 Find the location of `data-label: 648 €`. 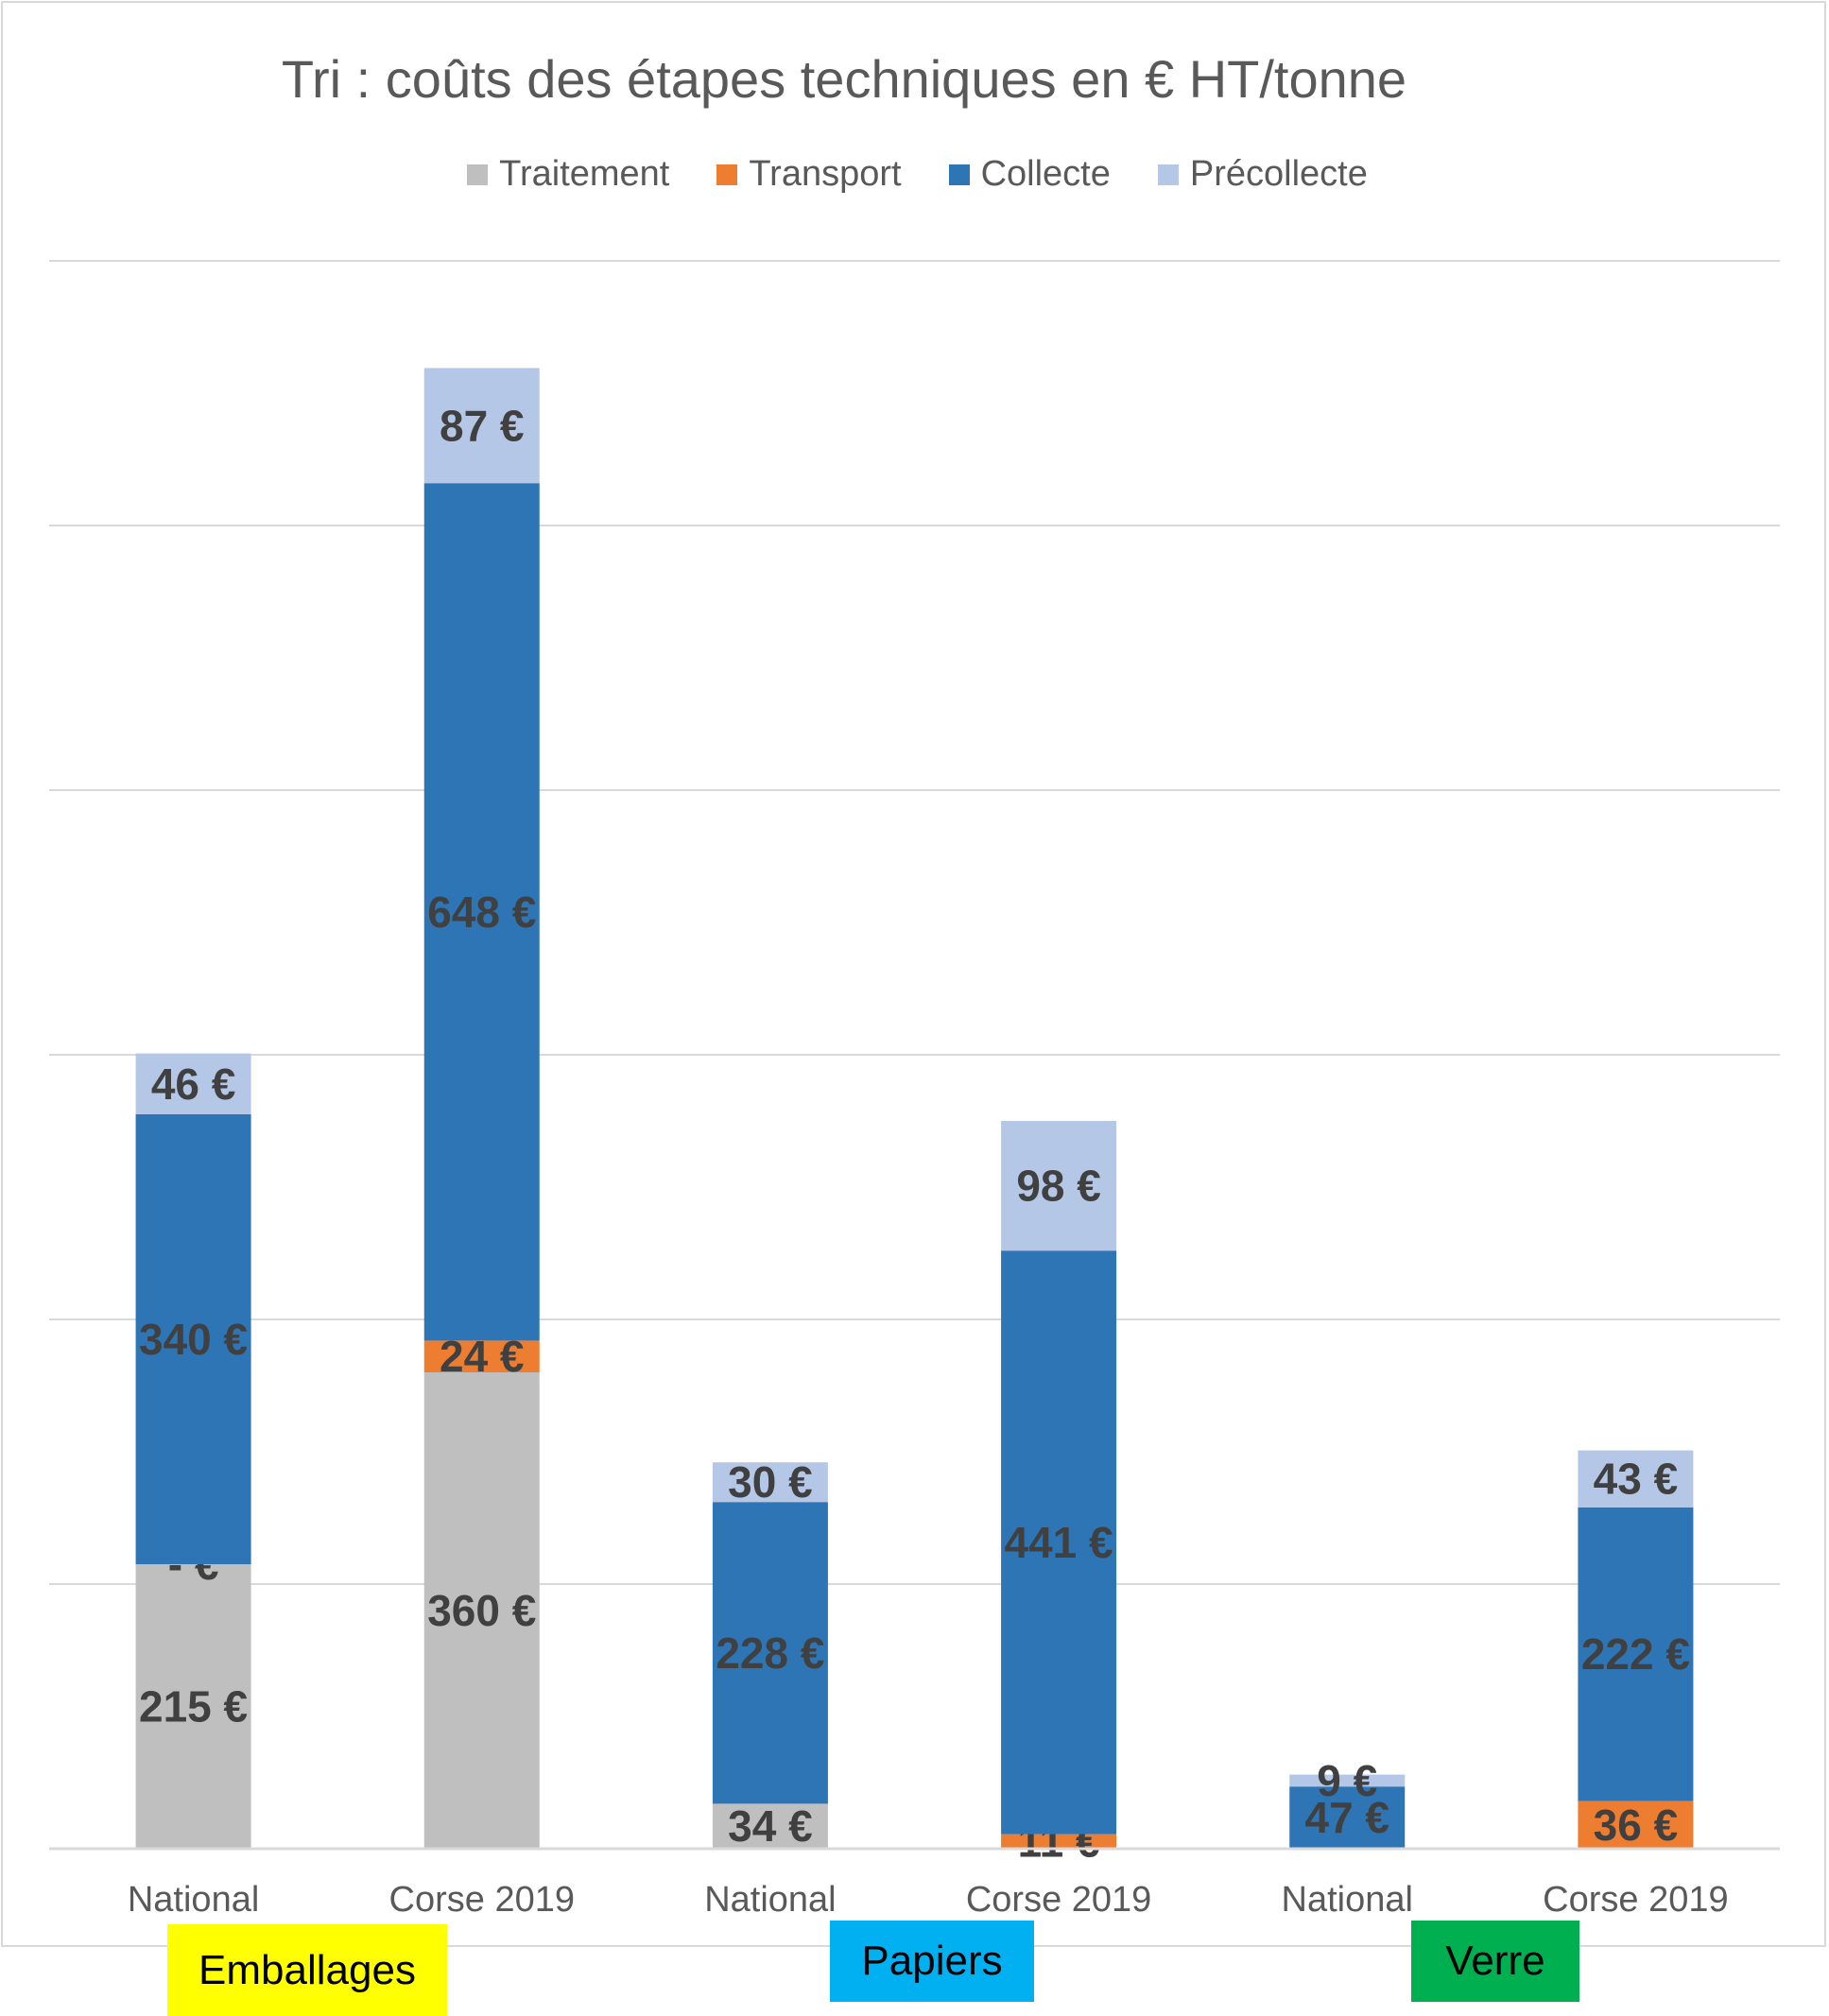

data-label: 648 € is located at coordinates (481, 912).